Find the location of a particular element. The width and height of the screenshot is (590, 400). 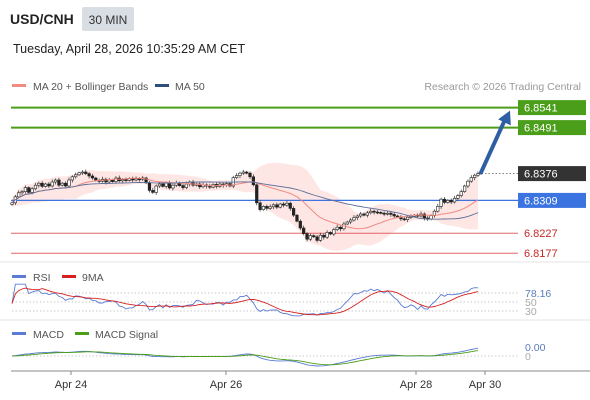

macd-zero-label: 0 is located at coordinates (528, 357).